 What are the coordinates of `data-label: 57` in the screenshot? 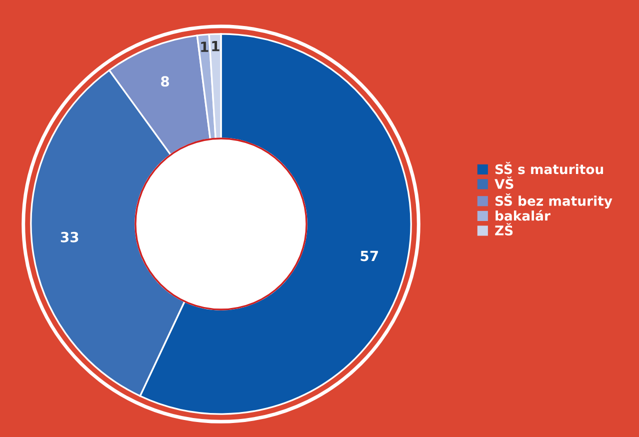 It's located at (369, 256).